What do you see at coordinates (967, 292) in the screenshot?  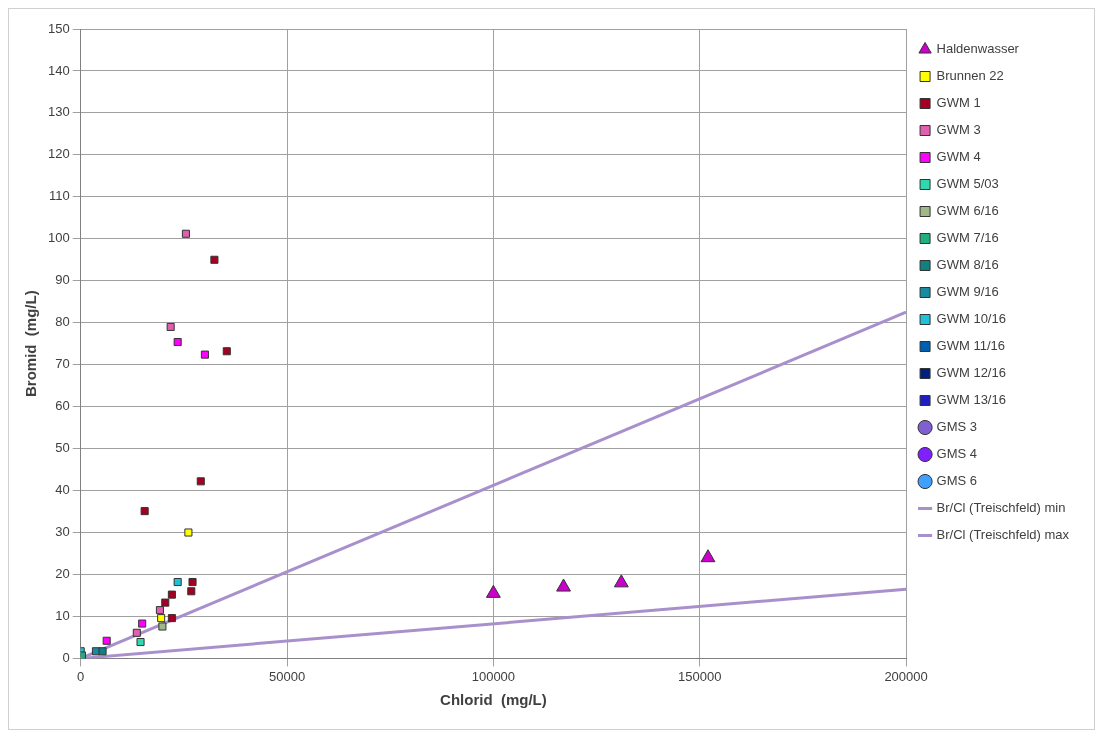 I see `legend-label: GWM 9/16` at bounding box center [967, 292].